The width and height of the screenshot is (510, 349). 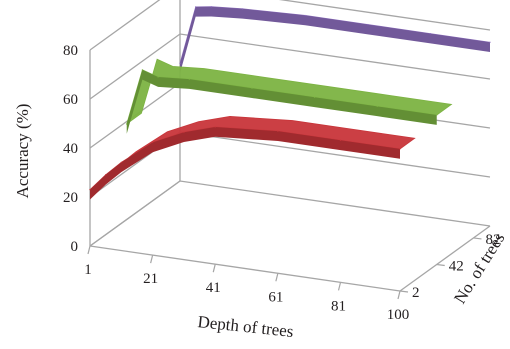 I want to click on z-axis-line, so click(x=445, y=258).